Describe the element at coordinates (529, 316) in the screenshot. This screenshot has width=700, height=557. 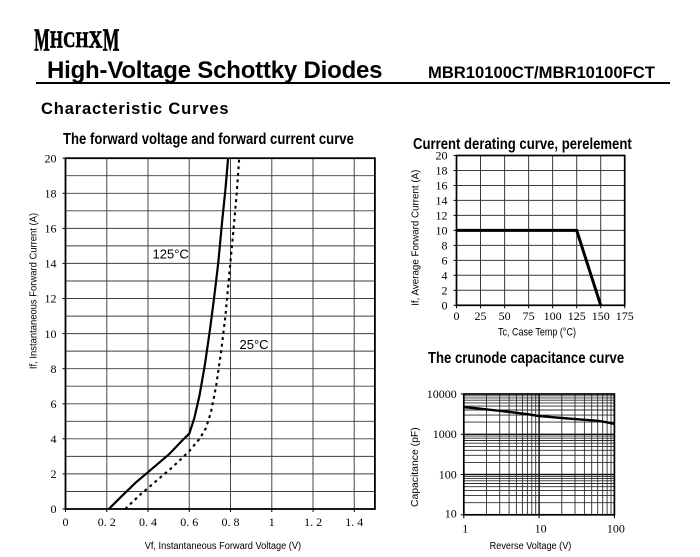
I see `svg-text: 75` at that location.